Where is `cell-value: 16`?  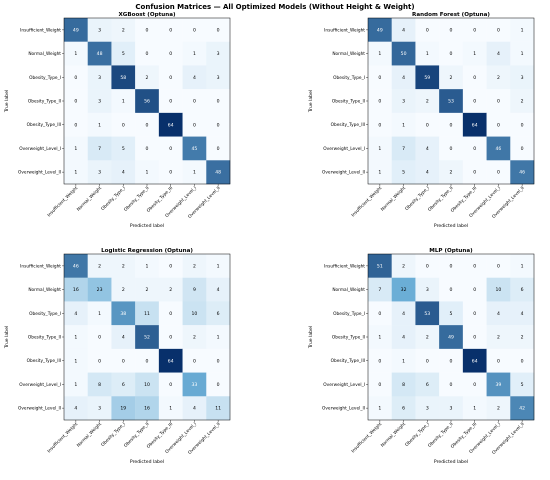
cell-value: 16 is located at coordinates (76, 290).